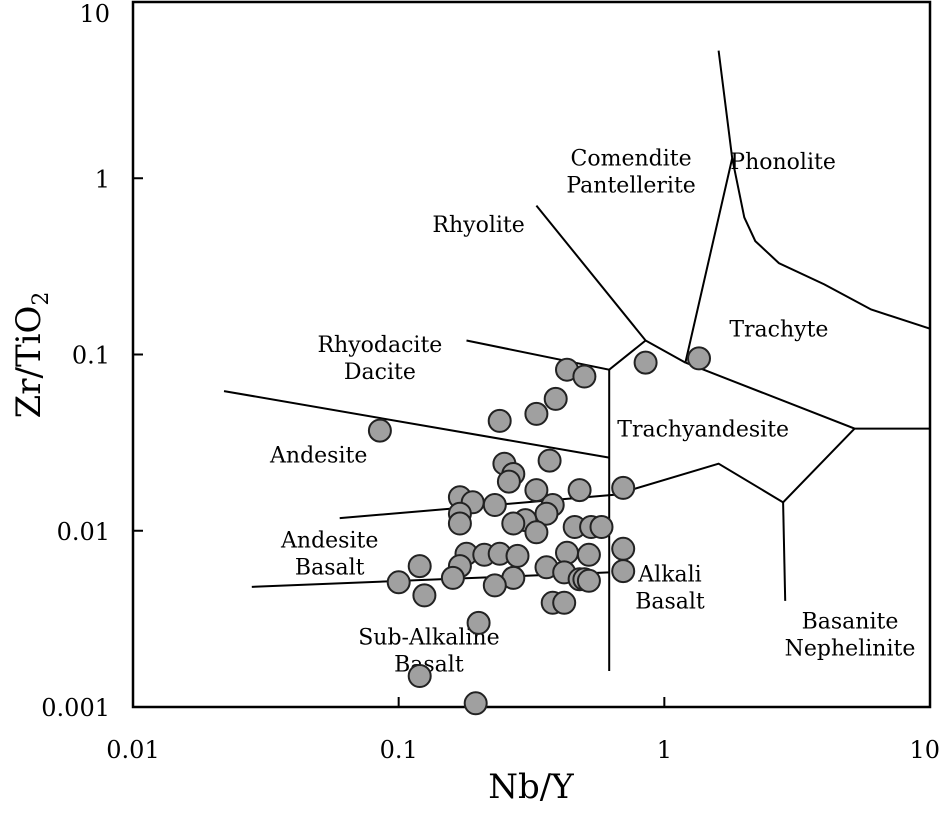 Image resolution: width=944 pixels, height=826 pixels. Describe the element at coordinates (91, 356) in the screenshot. I see `y-tick-label: 0.1` at that location.